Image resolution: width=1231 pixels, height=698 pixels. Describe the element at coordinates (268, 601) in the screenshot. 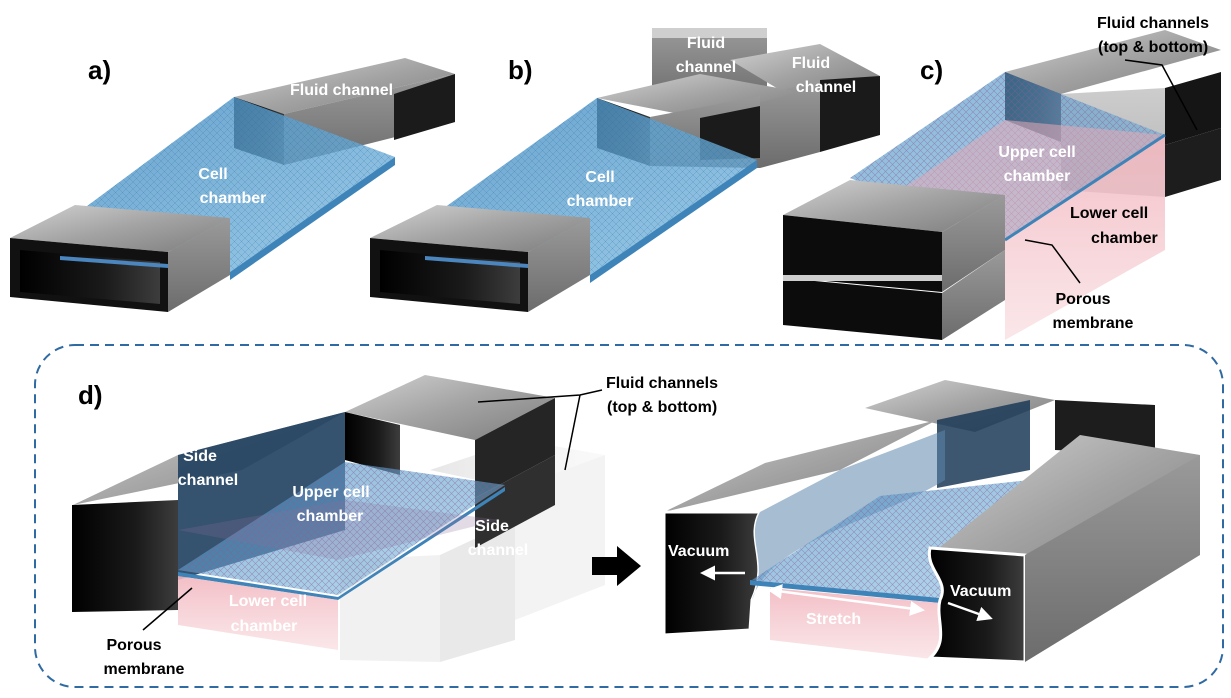

I see `panel-d-lower-label-1: Lower cell` at that location.